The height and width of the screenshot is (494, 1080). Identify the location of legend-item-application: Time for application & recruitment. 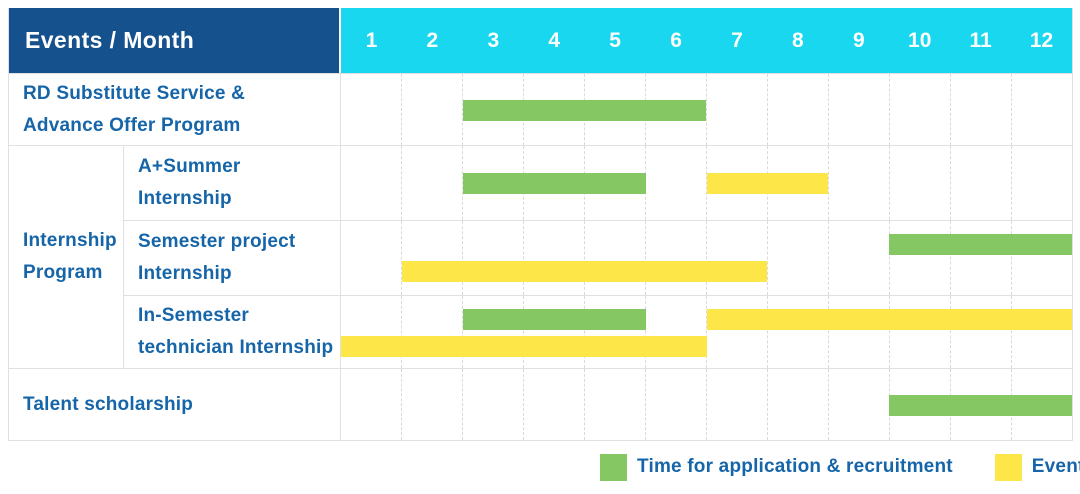
(776, 467).